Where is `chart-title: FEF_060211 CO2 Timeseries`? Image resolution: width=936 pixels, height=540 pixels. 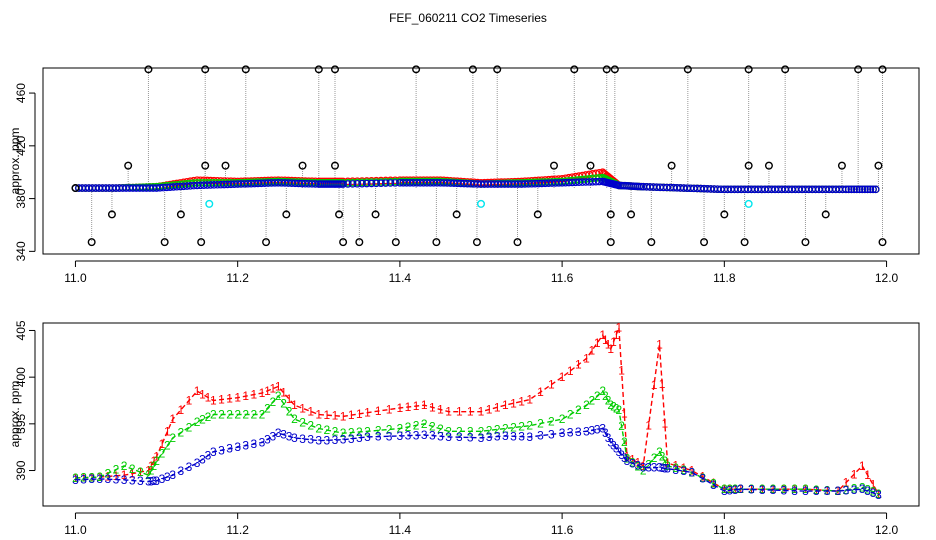
chart-title: FEF_060211 CO2 Timeseries is located at coordinates (468, 18).